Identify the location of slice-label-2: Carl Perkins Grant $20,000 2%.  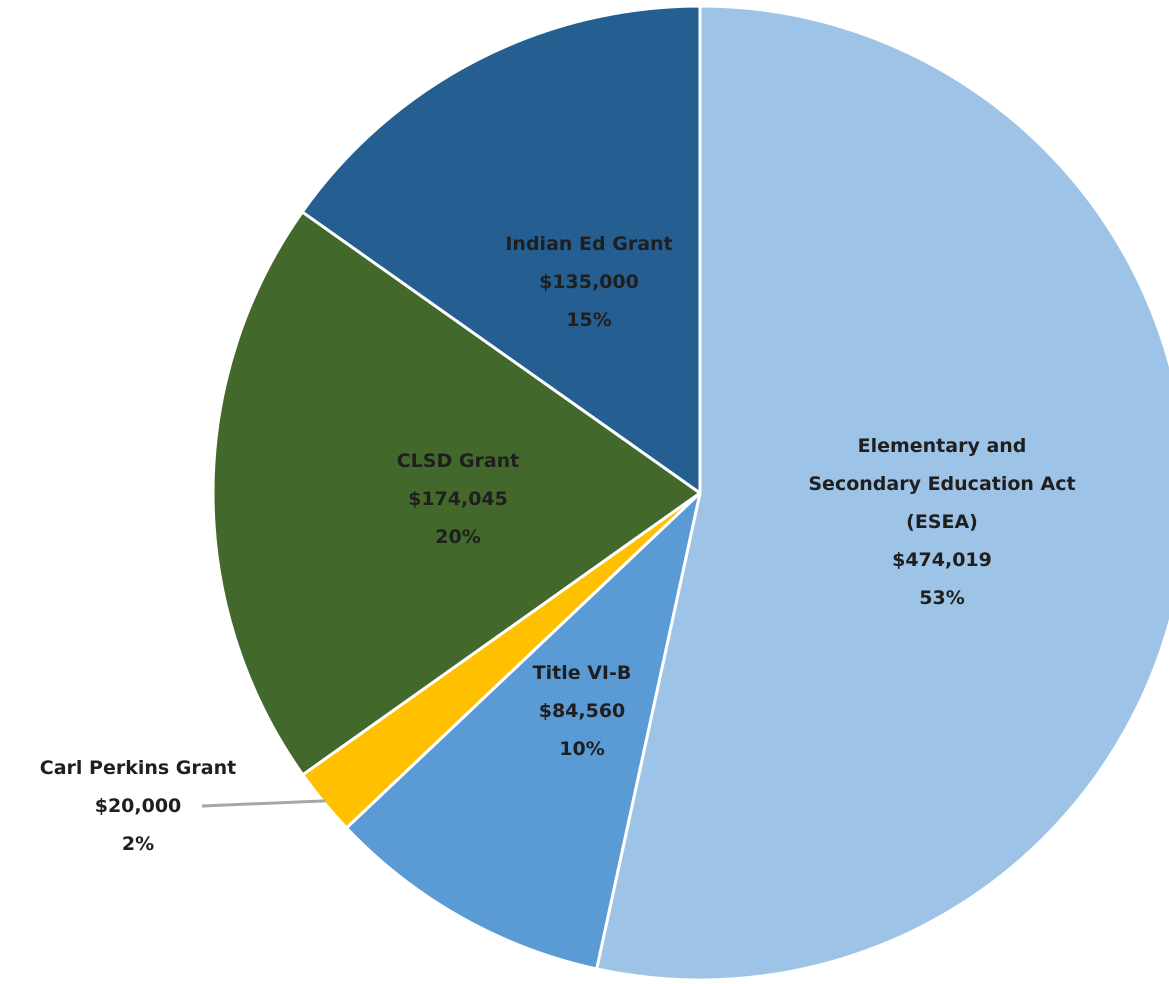
(138, 806).